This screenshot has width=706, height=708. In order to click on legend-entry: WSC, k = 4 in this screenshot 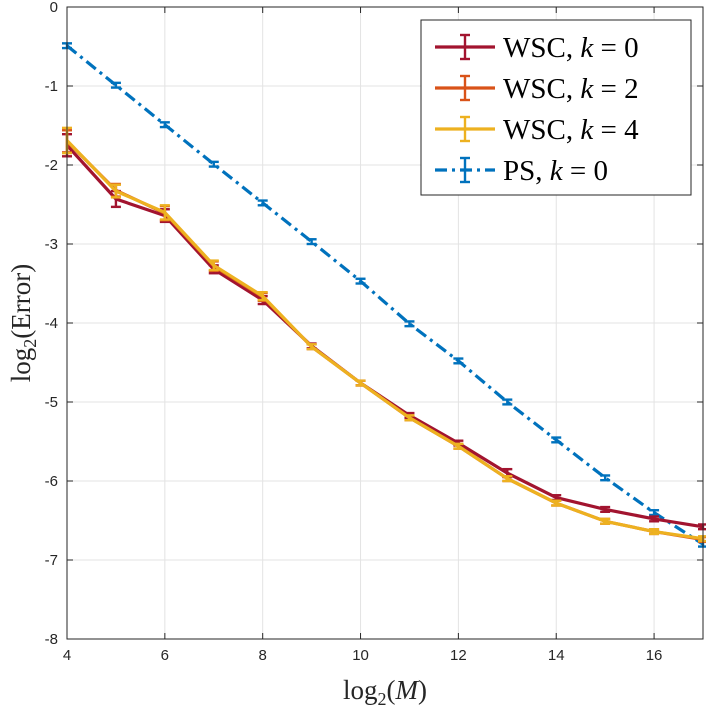, I will do `click(537, 130)`.